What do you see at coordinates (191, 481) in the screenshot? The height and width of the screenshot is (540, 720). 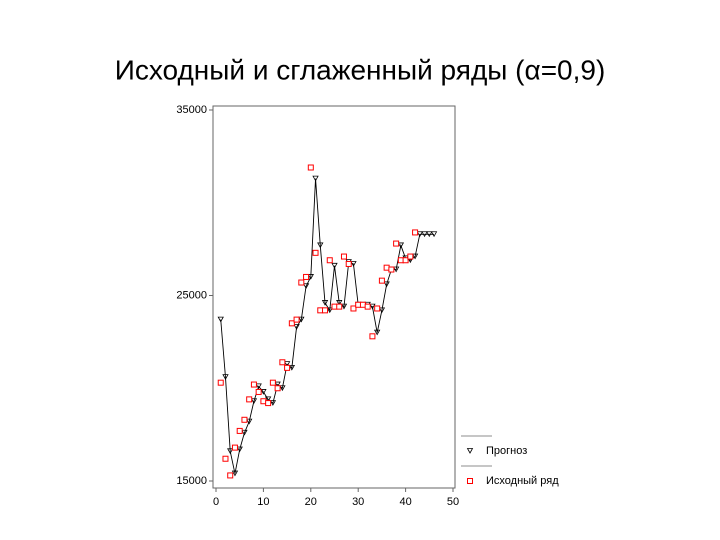 I see `y-tick-label: 15000` at bounding box center [191, 481].